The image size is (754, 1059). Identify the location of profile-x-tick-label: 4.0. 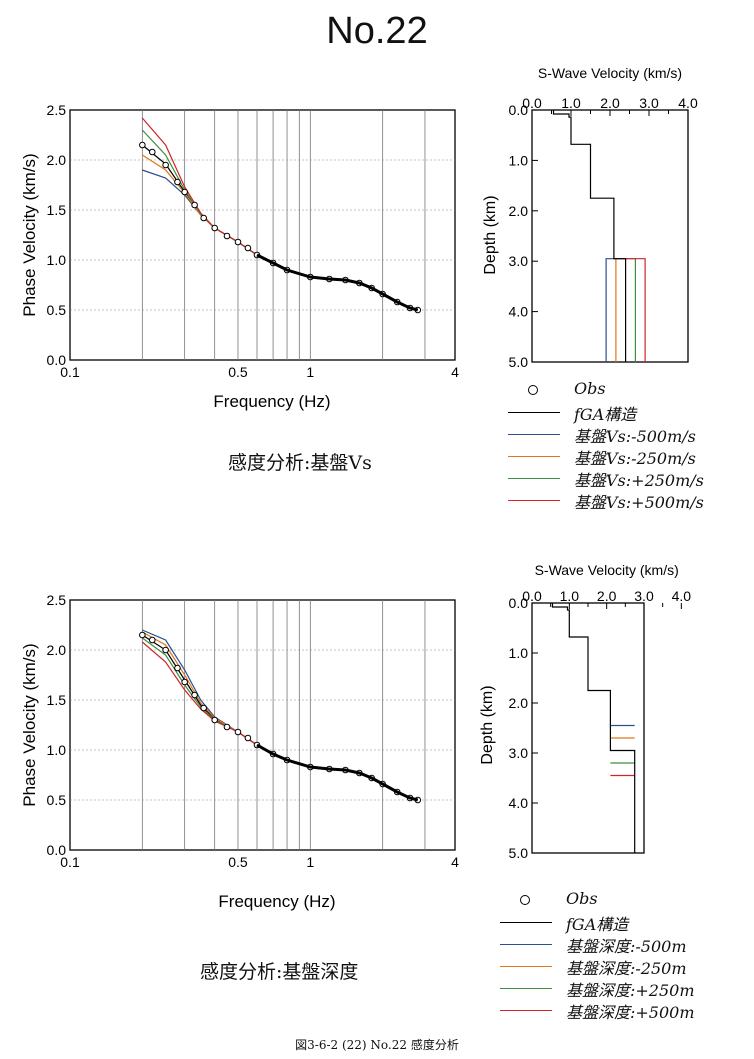
(682, 596).